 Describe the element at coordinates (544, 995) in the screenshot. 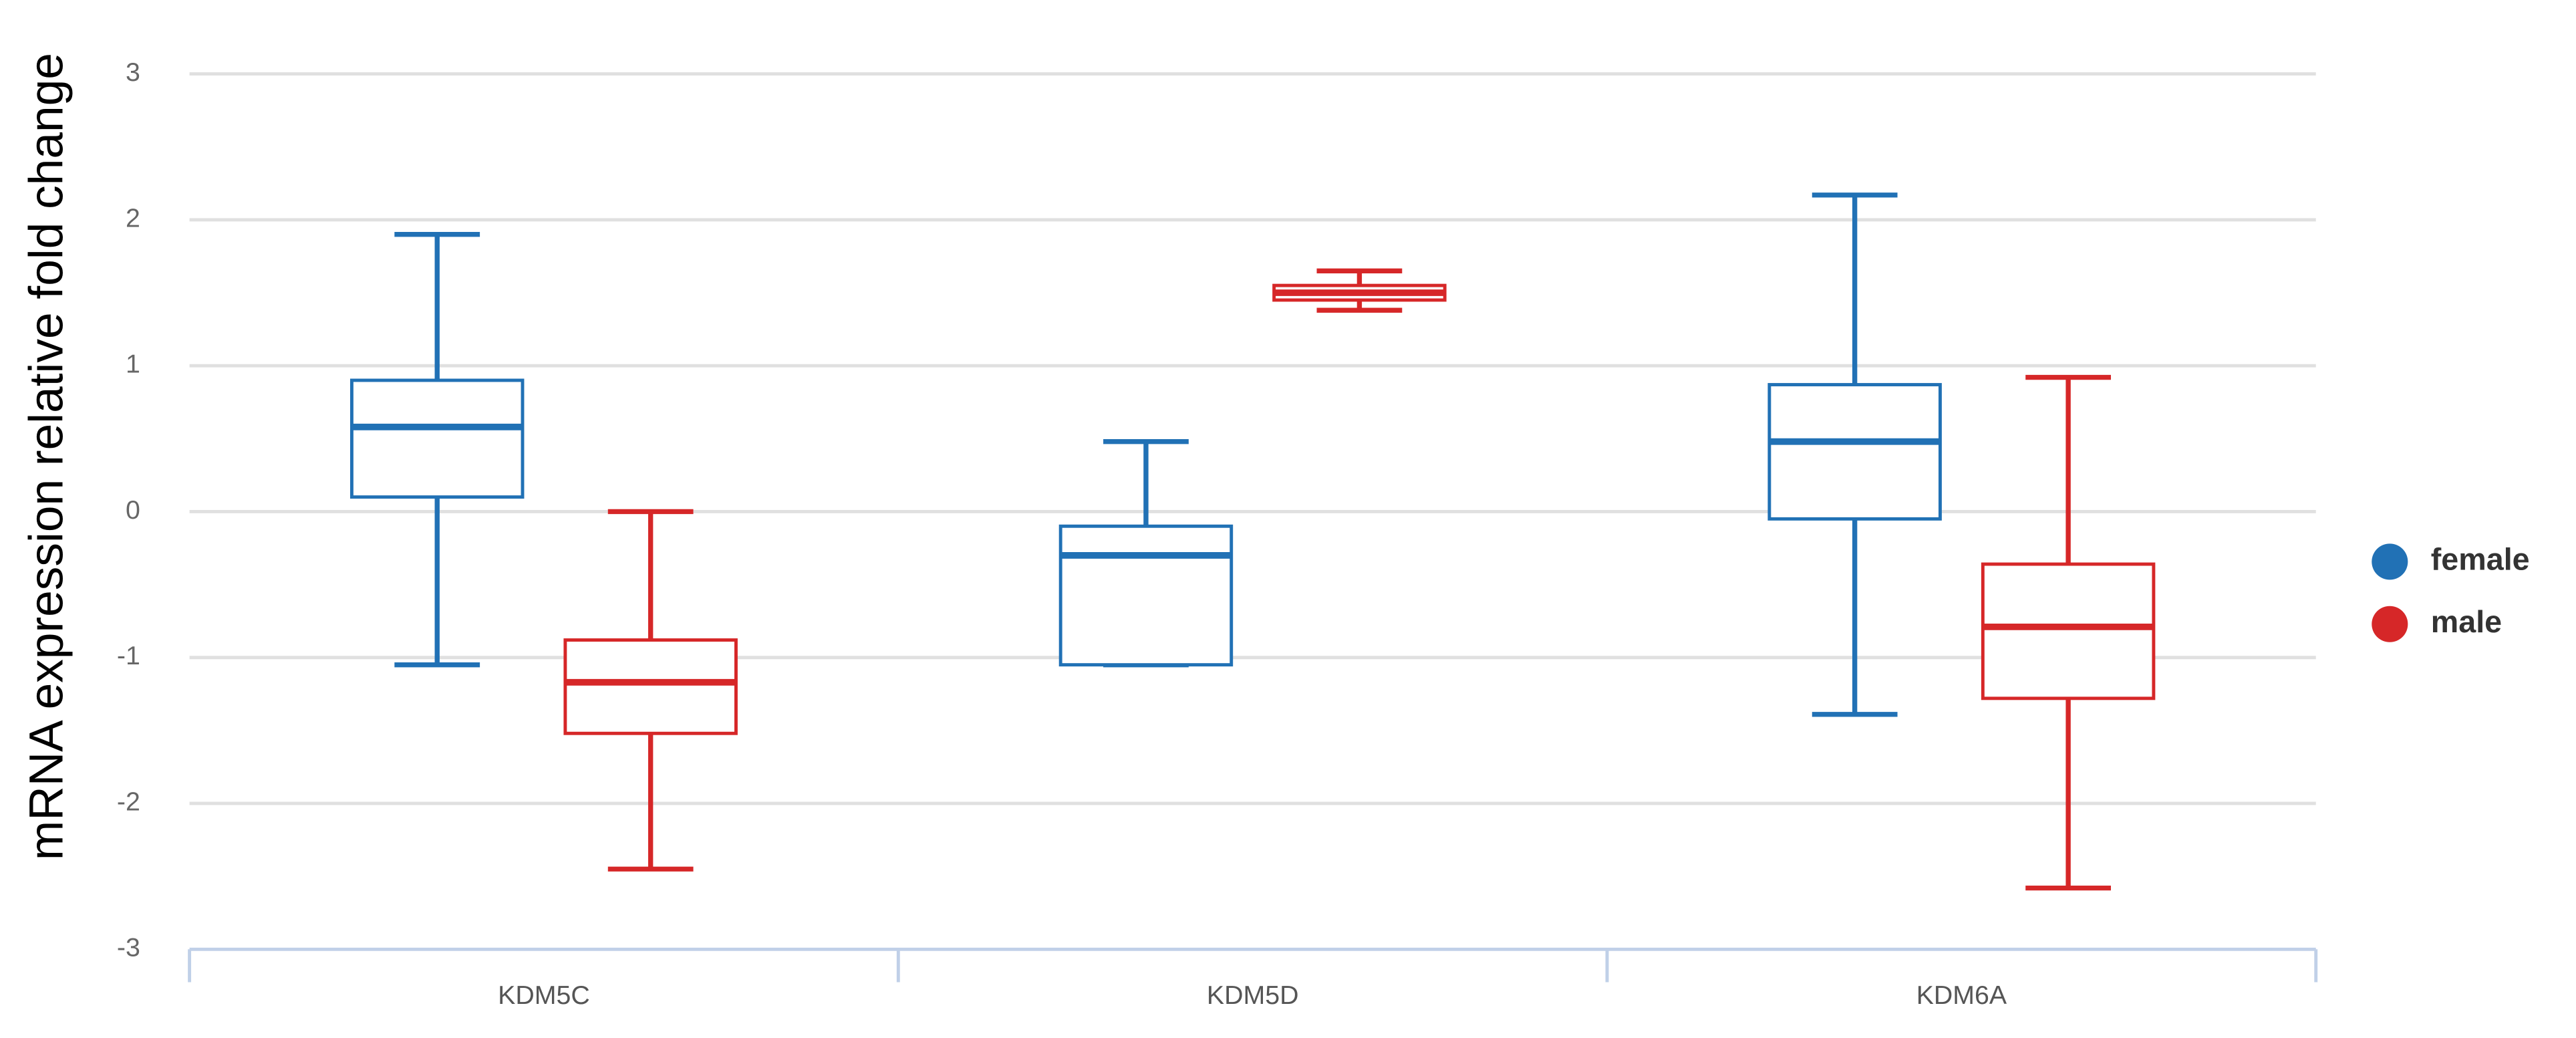

I see `x-tick-label: KDM5C` at that location.